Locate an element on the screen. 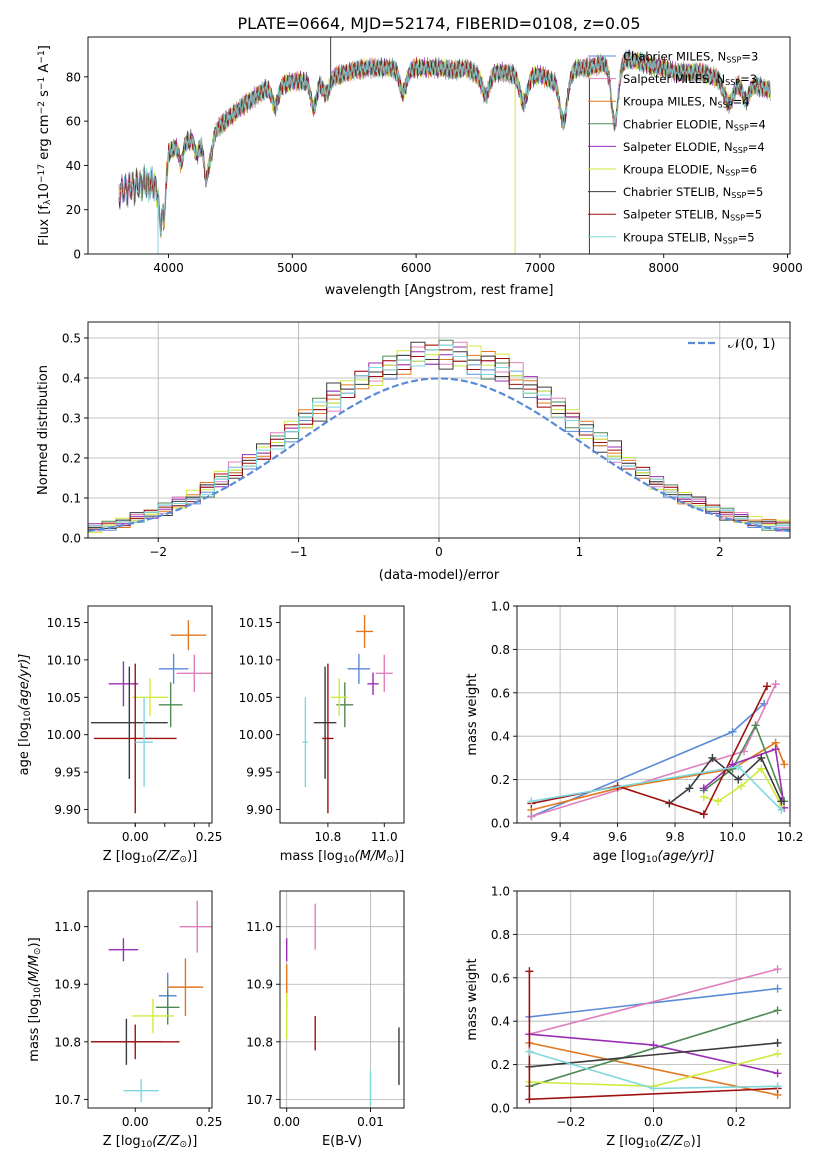 This screenshot has height=1170, width=819. grid is located at coordinates (342, 999).